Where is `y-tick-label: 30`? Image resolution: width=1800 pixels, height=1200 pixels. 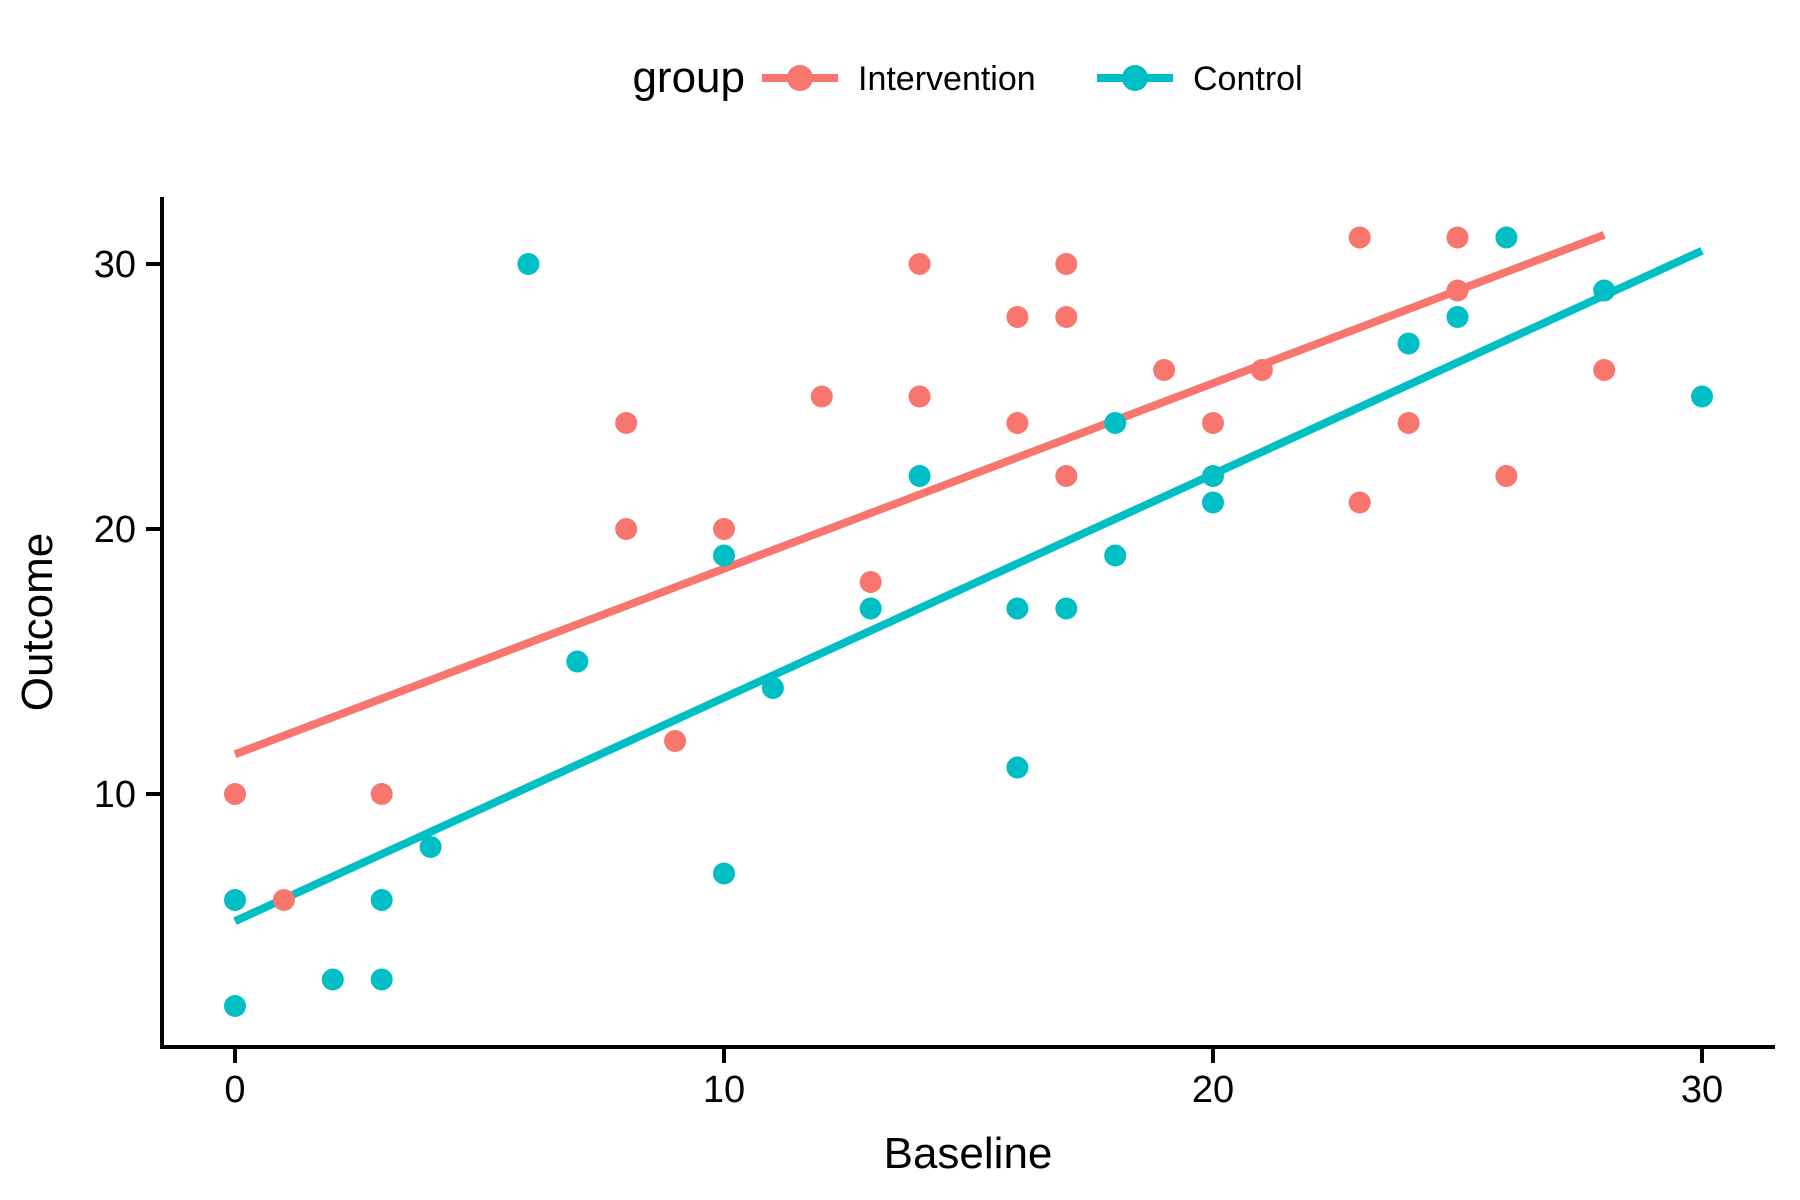
y-tick-label: 30 is located at coordinates (115, 265).